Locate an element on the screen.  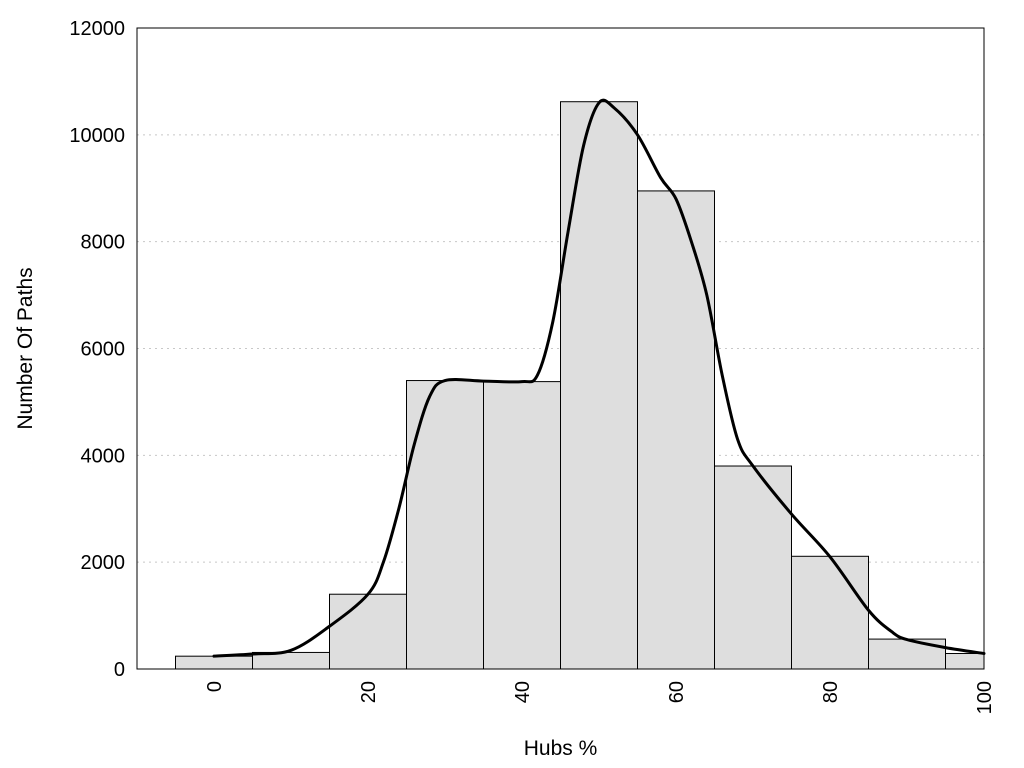
y-axis-label: Number Of Paths is located at coordinates (25, 348).